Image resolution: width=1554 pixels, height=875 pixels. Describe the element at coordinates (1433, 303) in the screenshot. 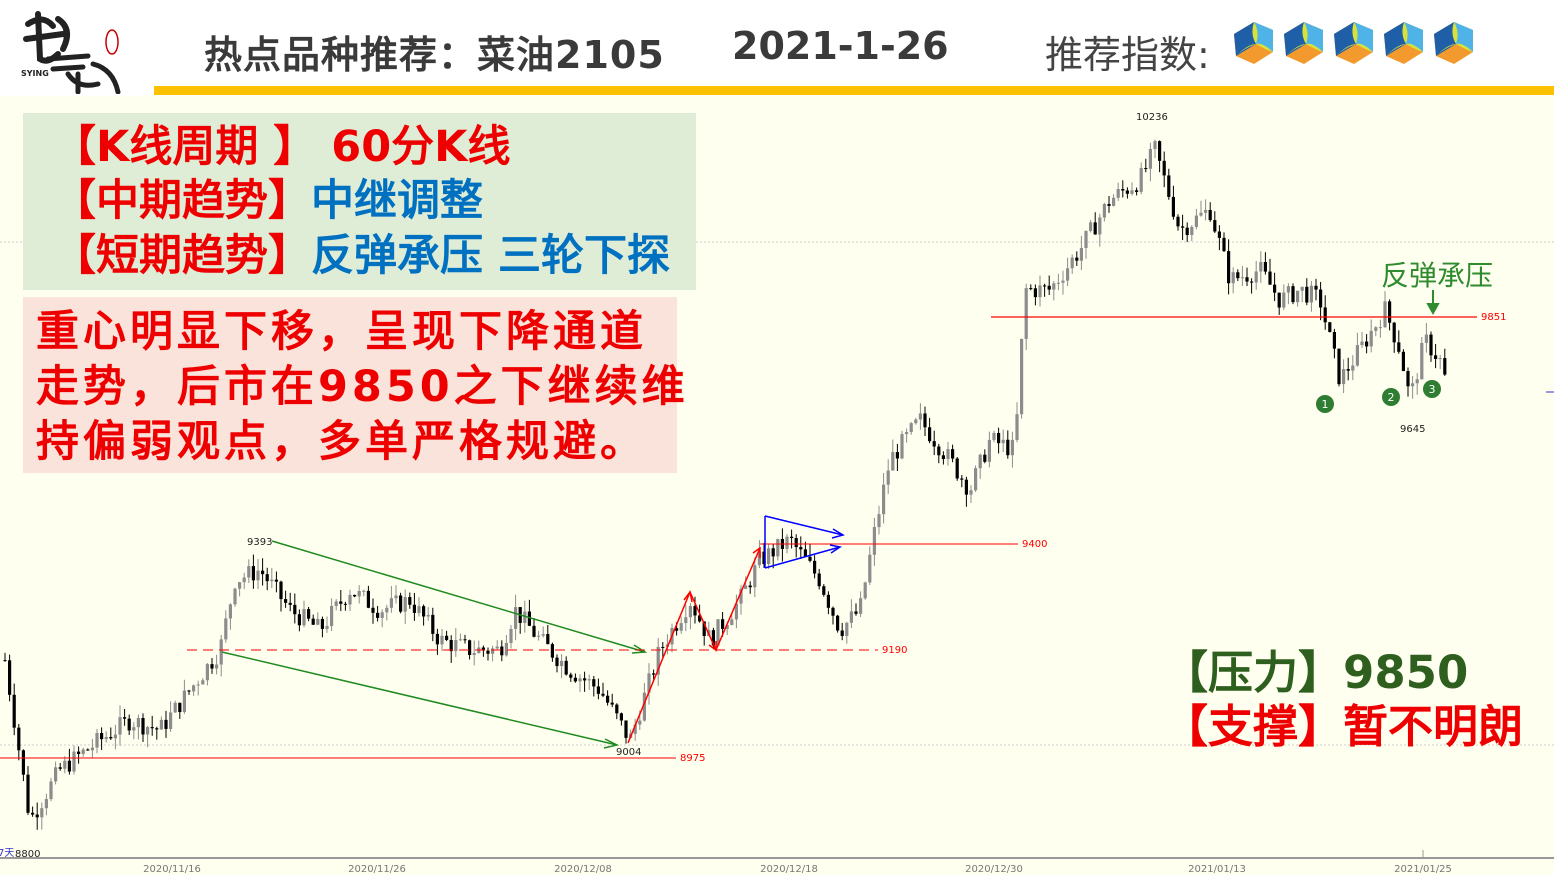

I see `arrow-down-icon` at that location.